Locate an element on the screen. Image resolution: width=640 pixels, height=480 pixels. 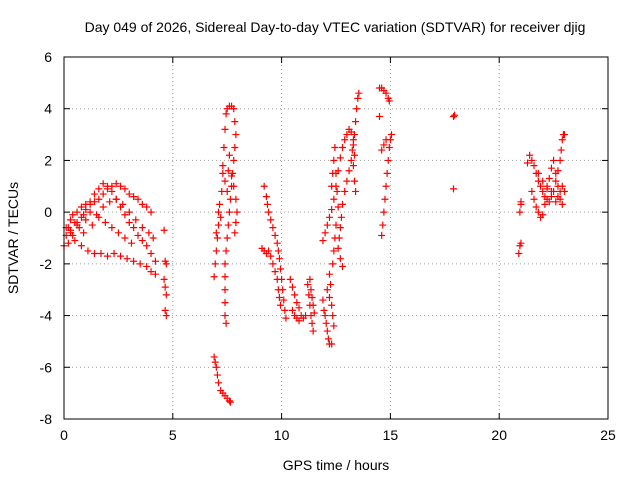
x-tick-label: 10 is located at coordinates (282, 435).